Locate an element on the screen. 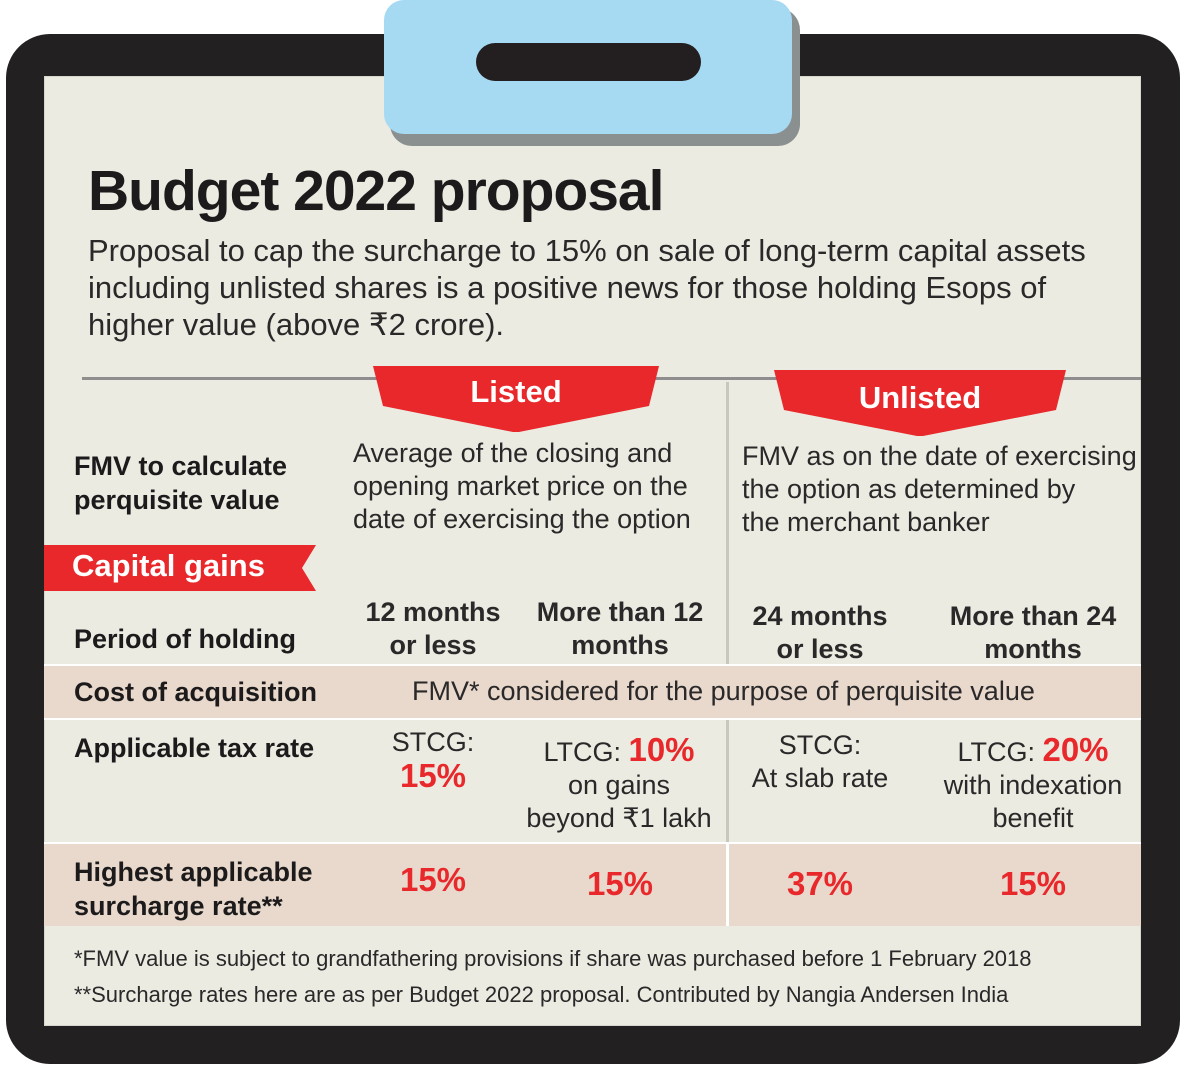  surcharge-row-band is located at coordinates (592, 885).